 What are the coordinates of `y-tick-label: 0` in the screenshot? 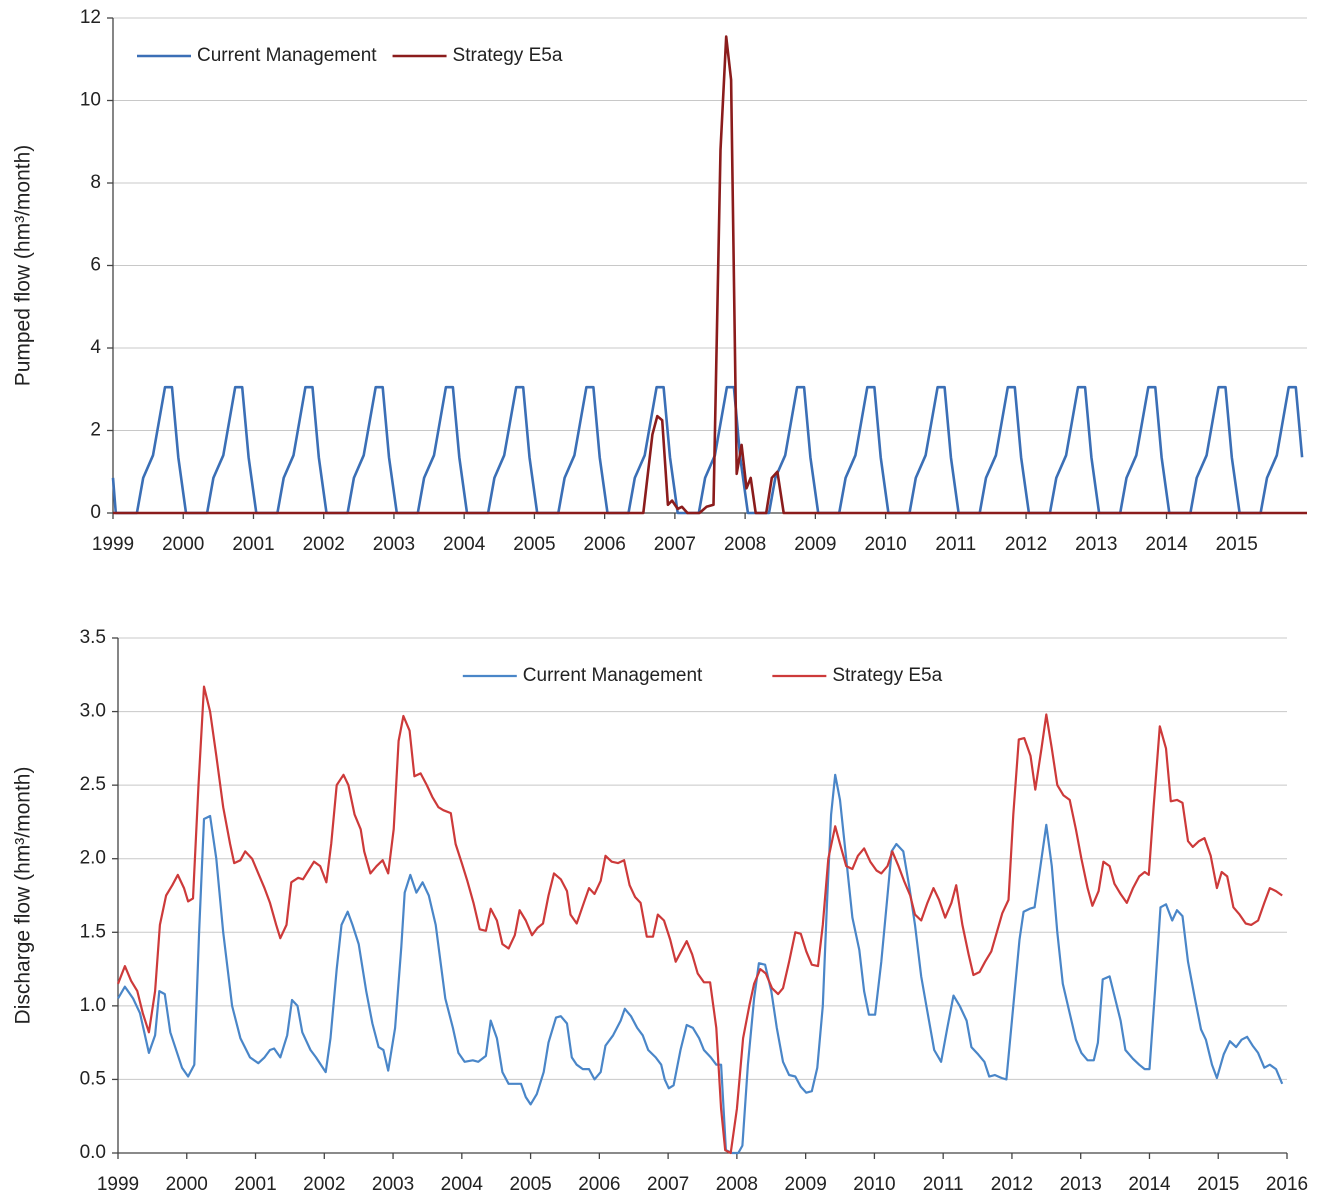 It's located at (95, 512).